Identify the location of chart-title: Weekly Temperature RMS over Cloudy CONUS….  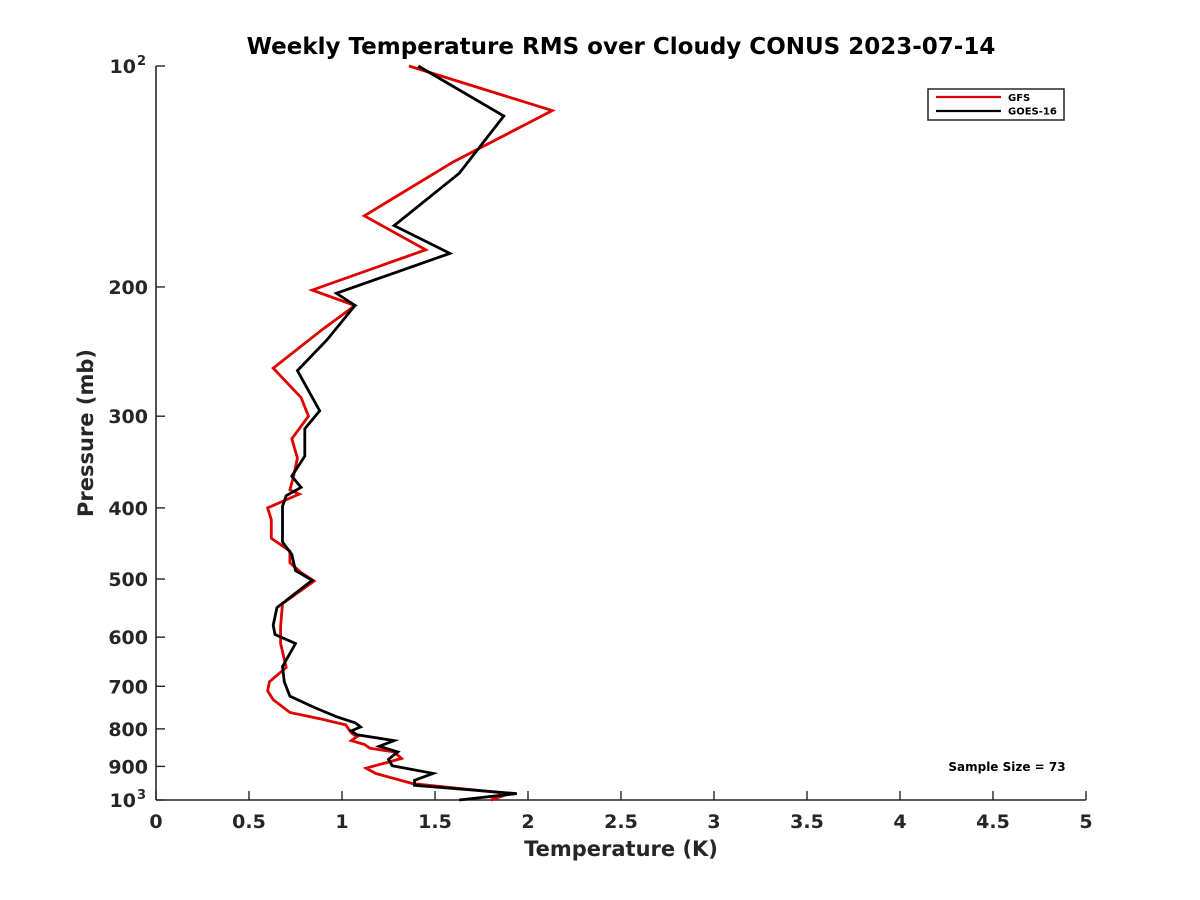
(621, 47).